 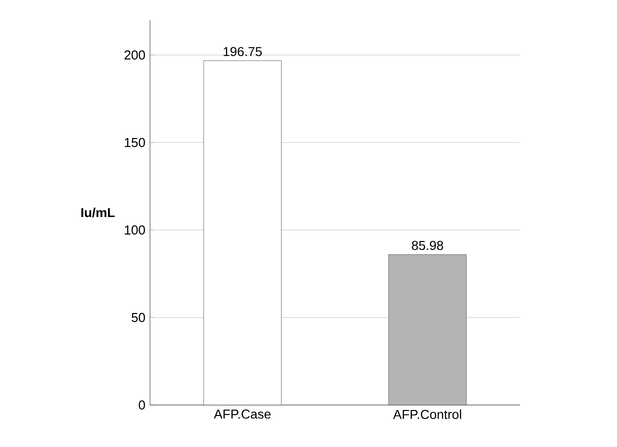 What do you see at coordinates (98, 213) in the screenshot?
I see `y-axis-title: Iu/mL` at bounding box center [98, 213].